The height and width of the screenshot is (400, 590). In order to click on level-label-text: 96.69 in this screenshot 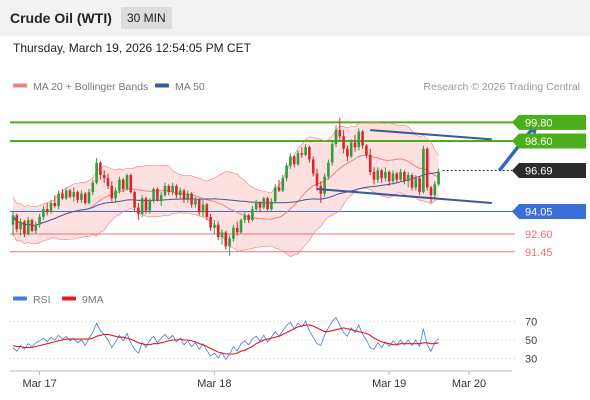, I will do `click(539, 172)`.